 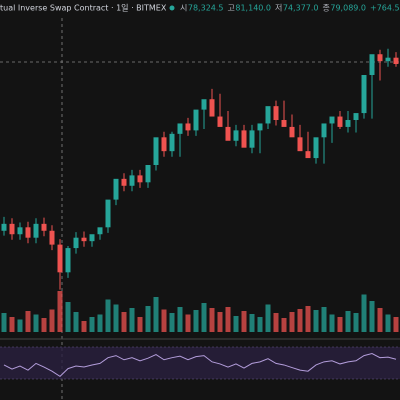 What do you see at coordinates (301, 8) in the screenshot?
I see `ohlc-value: 74,377.0` at bounding box center [301, 8].